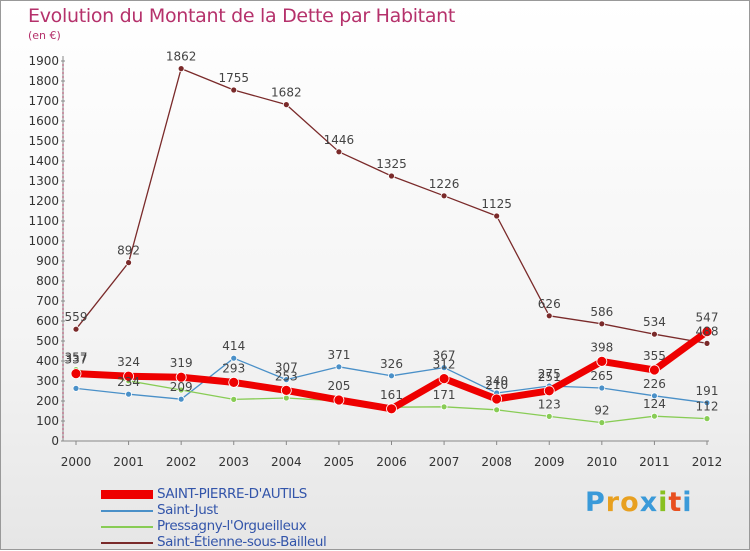 This screenshot has width=750, height=551. I want to click on y-tick-label: 1000, so click(43, 241).